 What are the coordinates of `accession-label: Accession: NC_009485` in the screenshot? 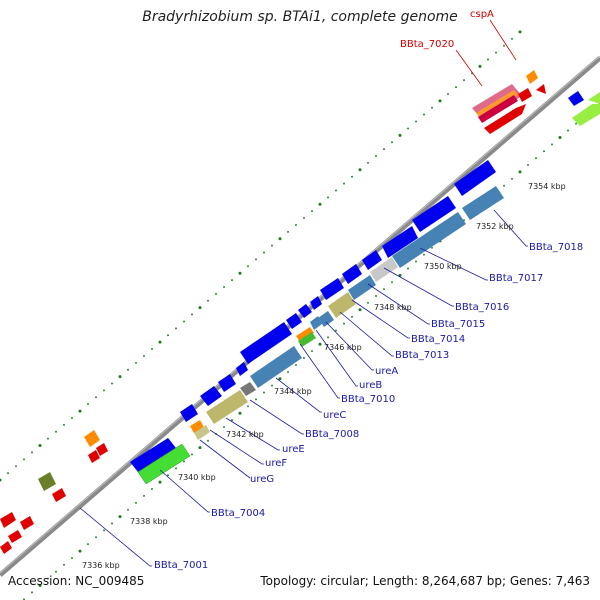 It's located at (76, 581).